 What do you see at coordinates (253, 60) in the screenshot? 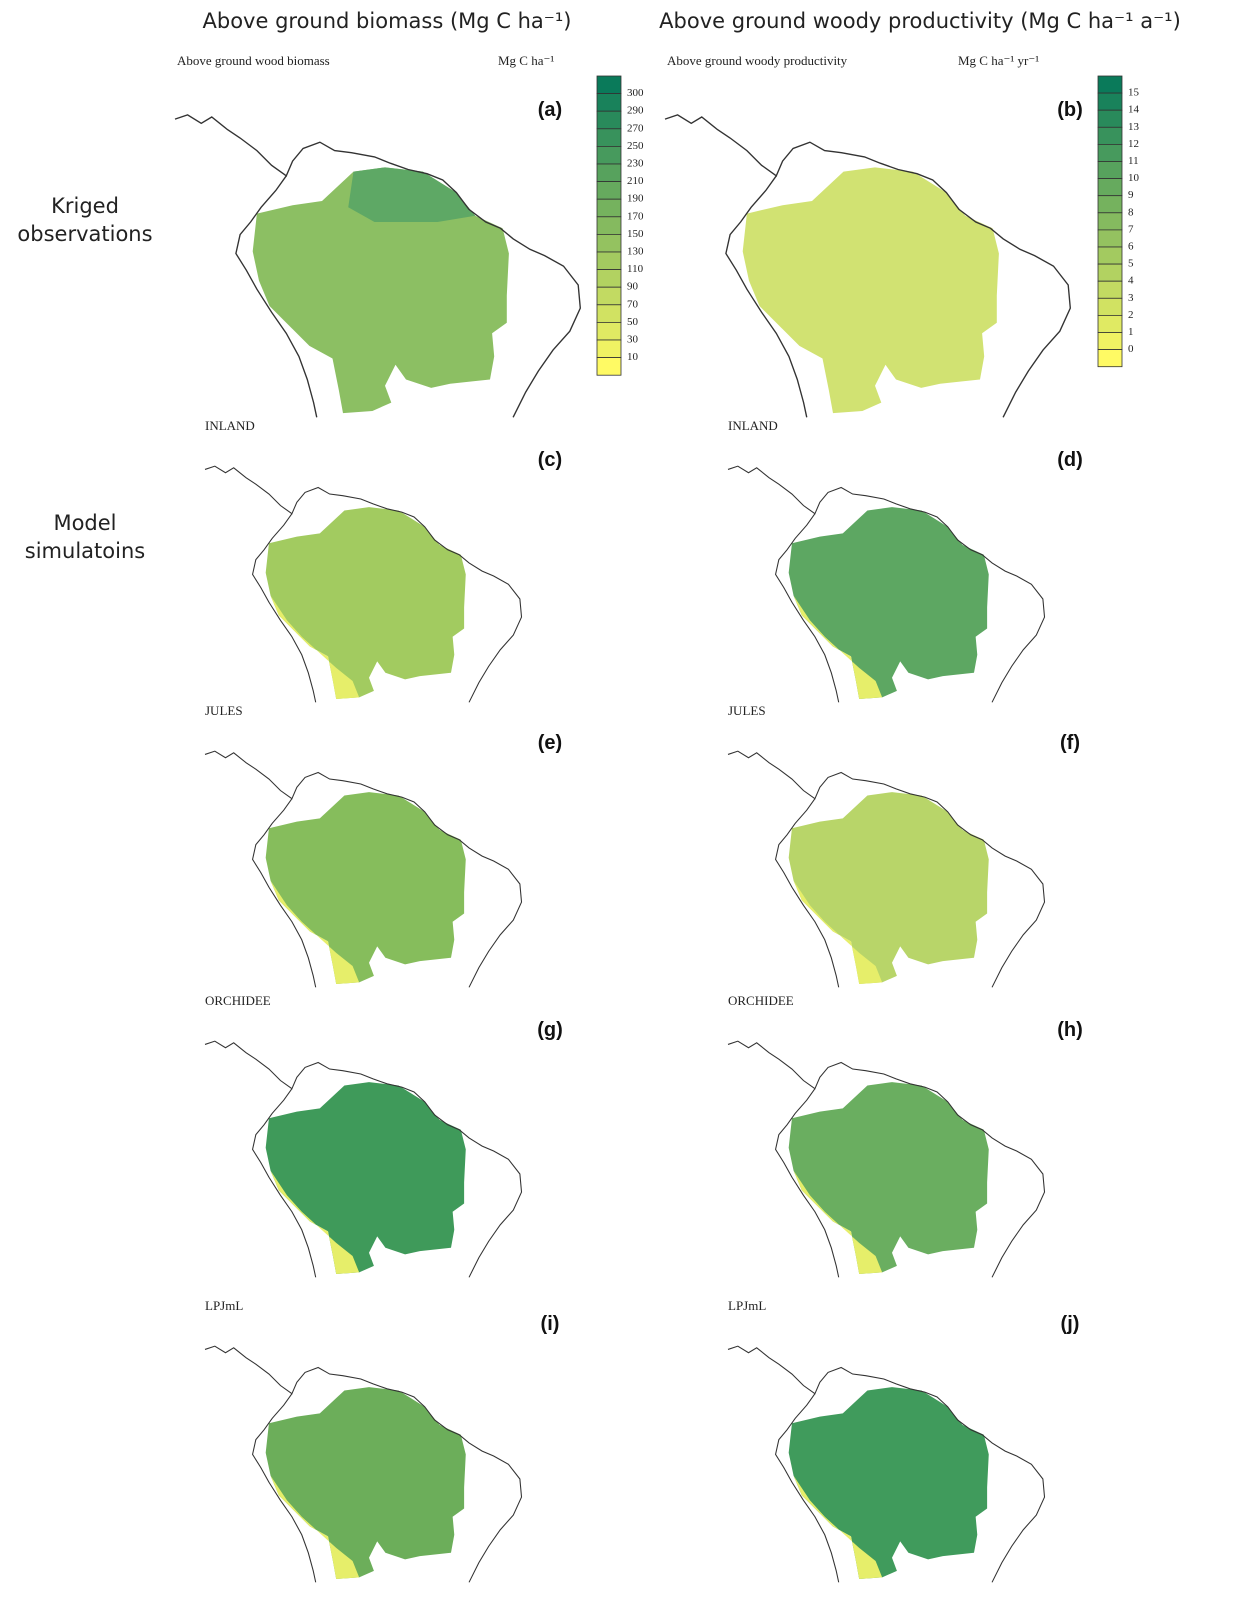
I see `panel-title: Above ground wood biomass` at bounding box center [253, 60].